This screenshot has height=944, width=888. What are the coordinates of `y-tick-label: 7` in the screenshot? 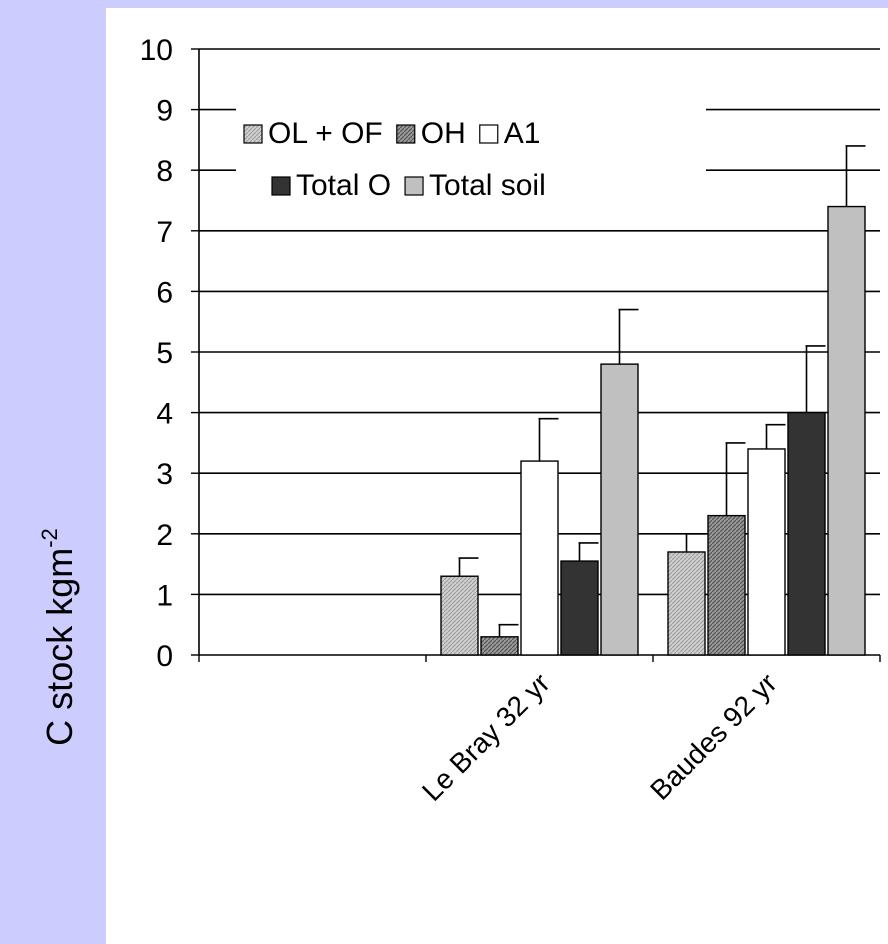 It's located at (164, 232).